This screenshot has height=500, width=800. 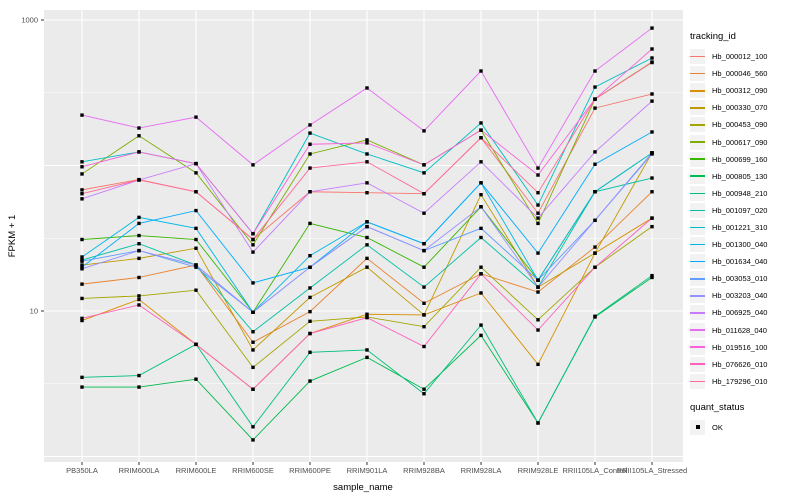 What do you see at coordinates (367, 470) in the screenshot?
I see `x-tick-label: RRIM901LA` at bounding box center [367, 470].